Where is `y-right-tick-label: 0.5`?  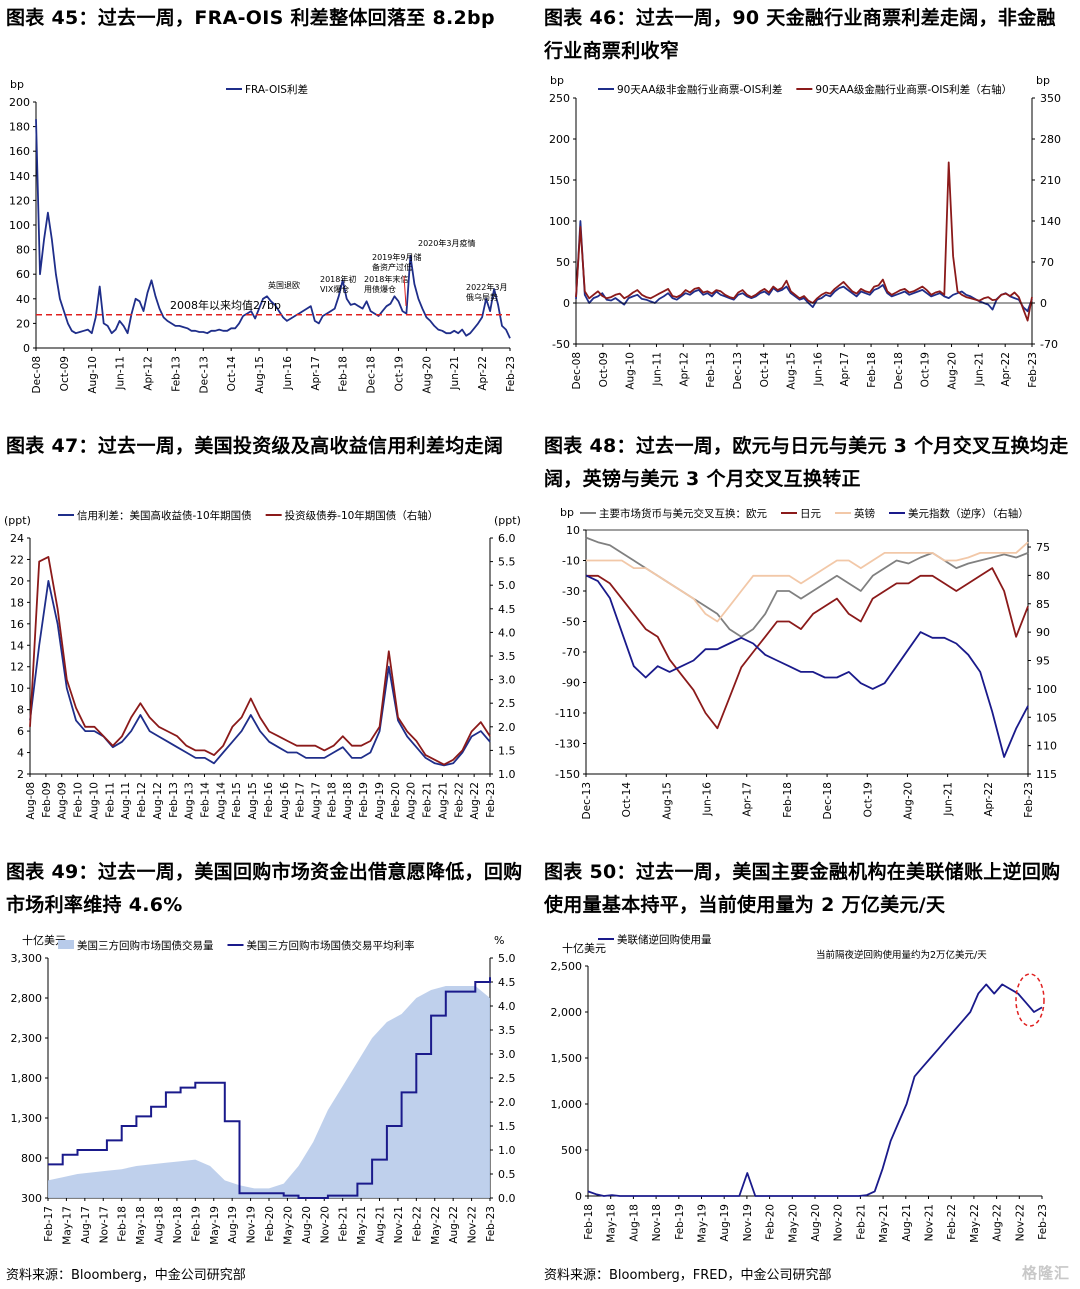
y-right-tick-label: 0.5 is located at coordinates (507, 1174).